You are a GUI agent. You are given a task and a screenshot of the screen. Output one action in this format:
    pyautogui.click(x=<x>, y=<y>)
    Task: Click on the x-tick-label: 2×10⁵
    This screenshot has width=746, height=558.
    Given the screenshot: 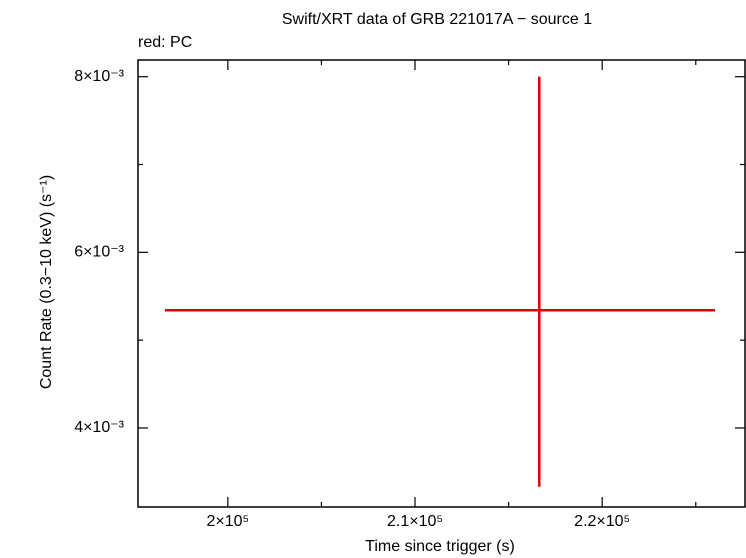 What is the action you would take?
    pyautogui.click(x=228, y=521)
    